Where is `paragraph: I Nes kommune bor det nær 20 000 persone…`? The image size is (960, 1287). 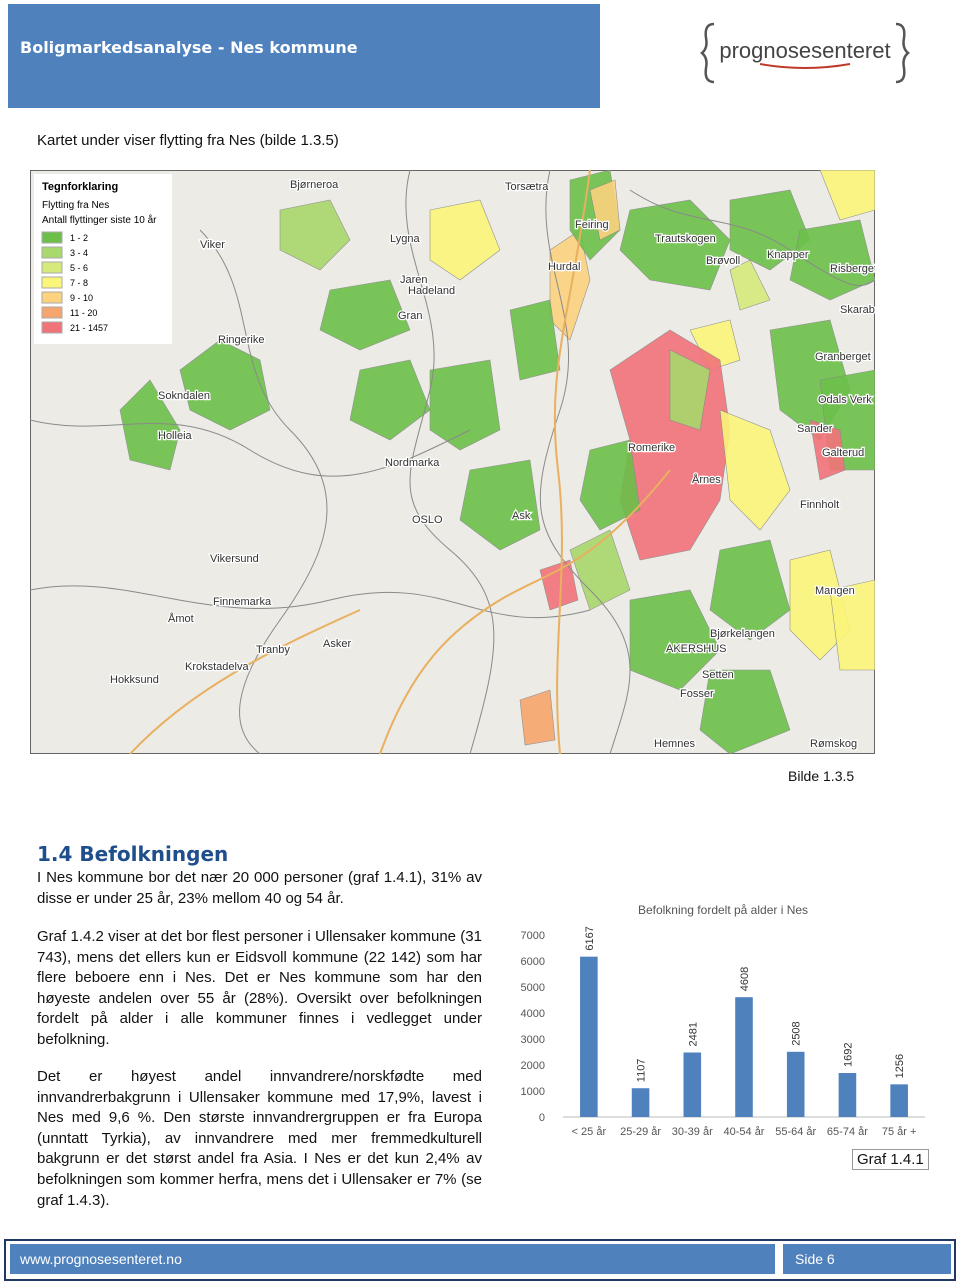 paragraph: I Nes kommune bor det nær 20 000 persone… is located at coordinates (259, 888).